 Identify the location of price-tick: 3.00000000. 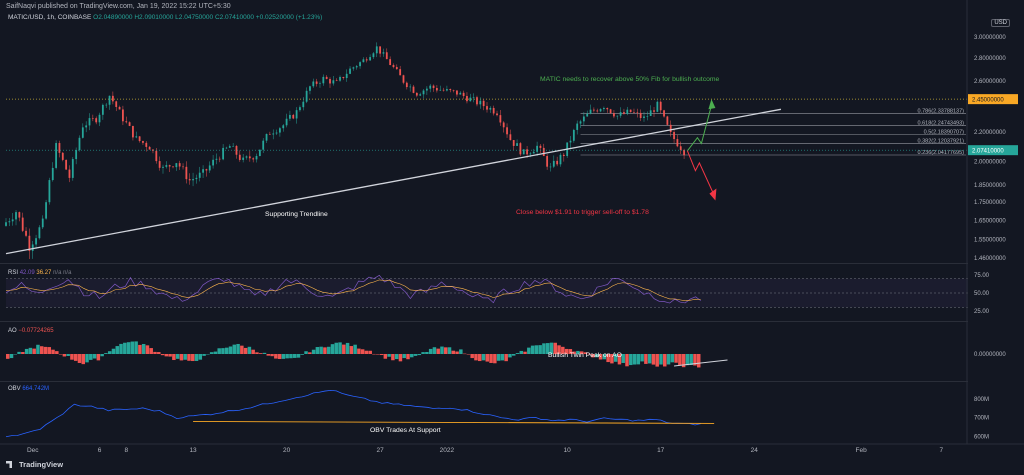
(990, 38).